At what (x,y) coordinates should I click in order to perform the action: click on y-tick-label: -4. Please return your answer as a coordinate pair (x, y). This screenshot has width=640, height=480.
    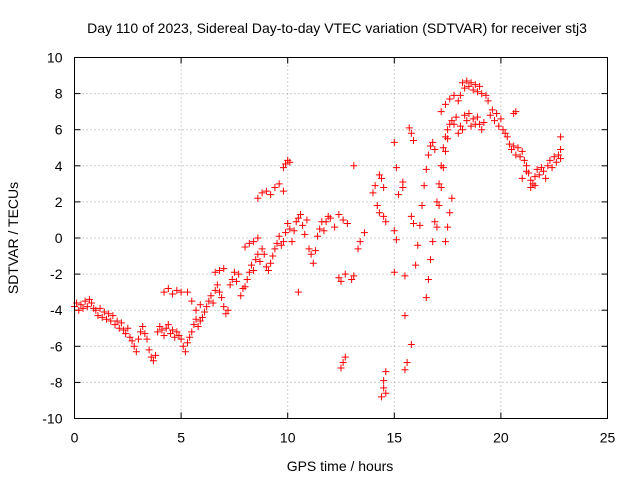
    Looking at the image, I should click on (56, 310).